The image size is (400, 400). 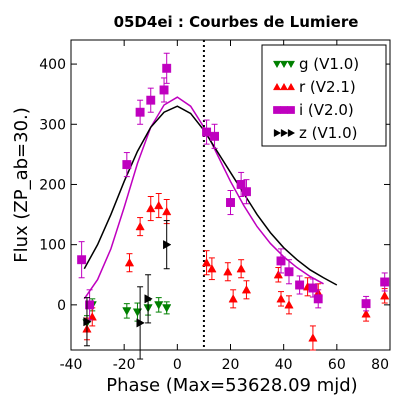 What do you see at coordinates (61, 306) in the screenshot?
I see `y-tick-label: 0` at bounding box center [61, 306].